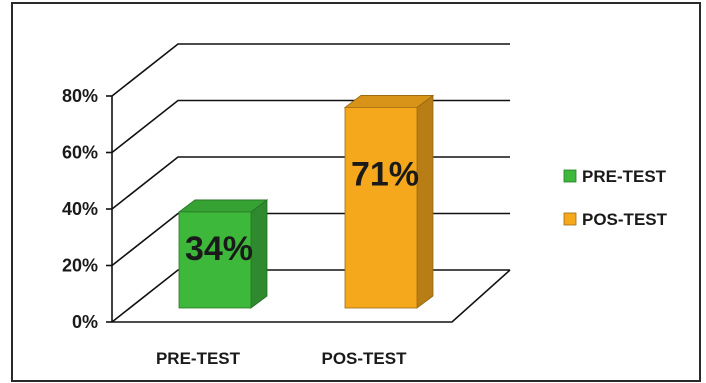 Image resolution: width=706 pixels, height=383 pixels. I want to click on legend: PRE-TEST POS-TEST, so click(615, 198).